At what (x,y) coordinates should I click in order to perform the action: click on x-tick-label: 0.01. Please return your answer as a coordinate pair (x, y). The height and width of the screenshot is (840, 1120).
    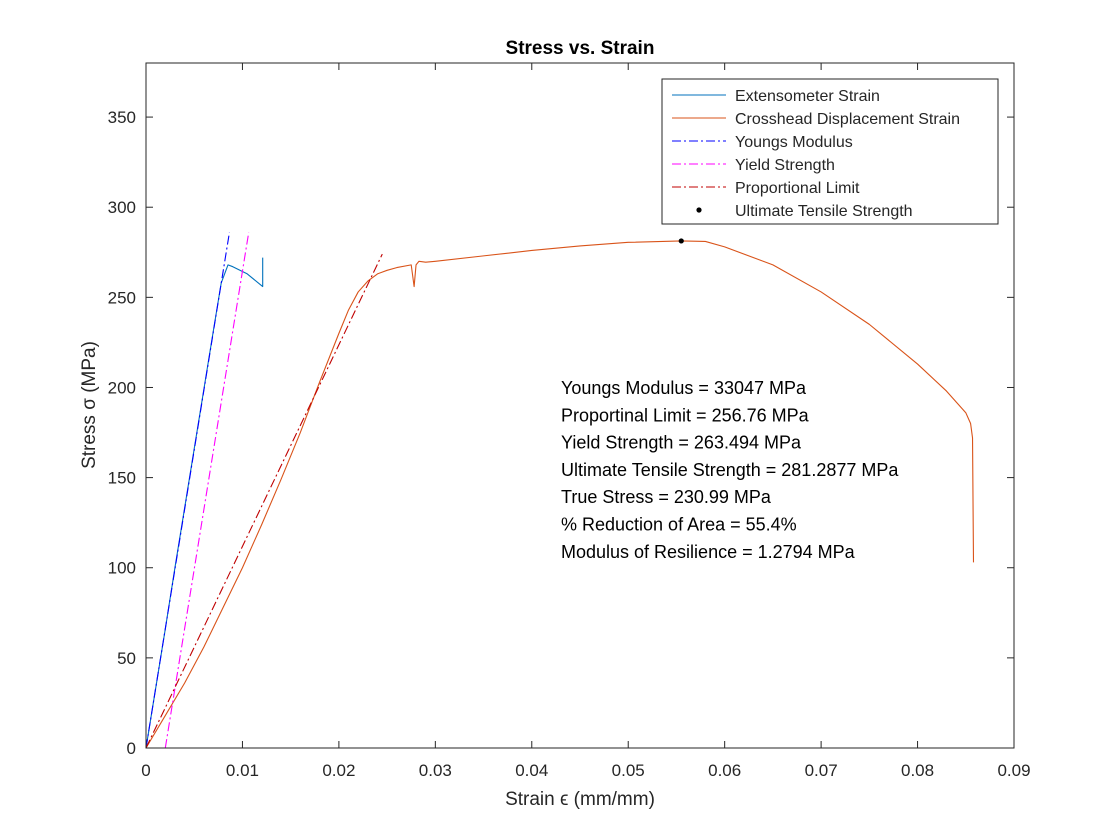
    Looking at the image, I should click on (242, 770).